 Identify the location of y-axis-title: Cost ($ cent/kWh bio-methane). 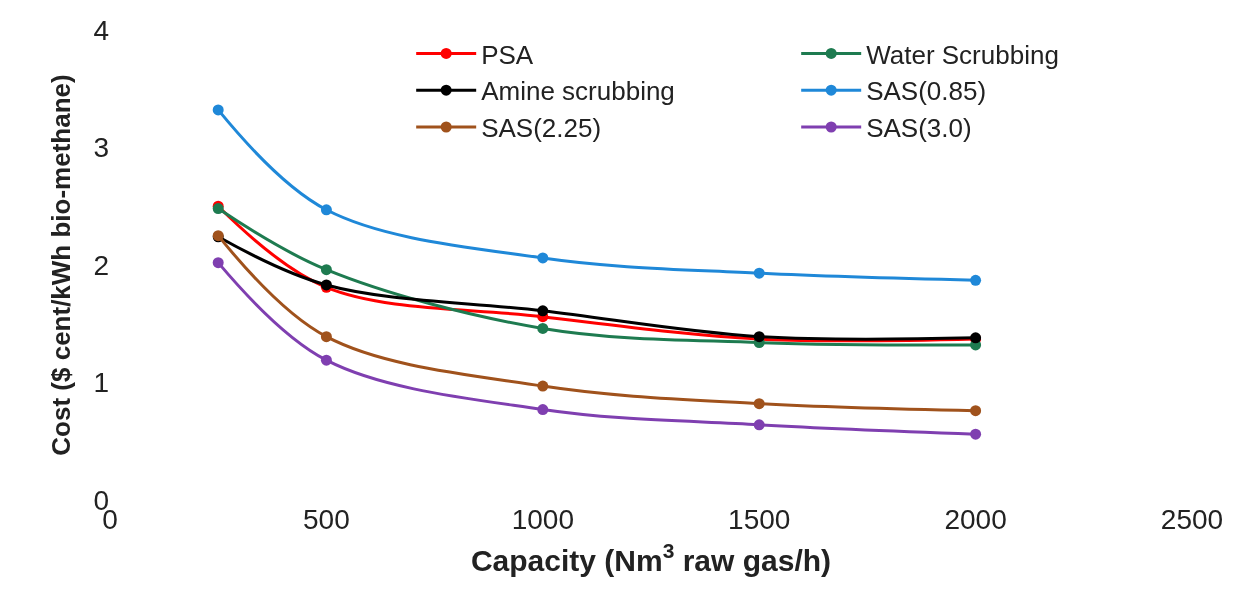
(60, 265).